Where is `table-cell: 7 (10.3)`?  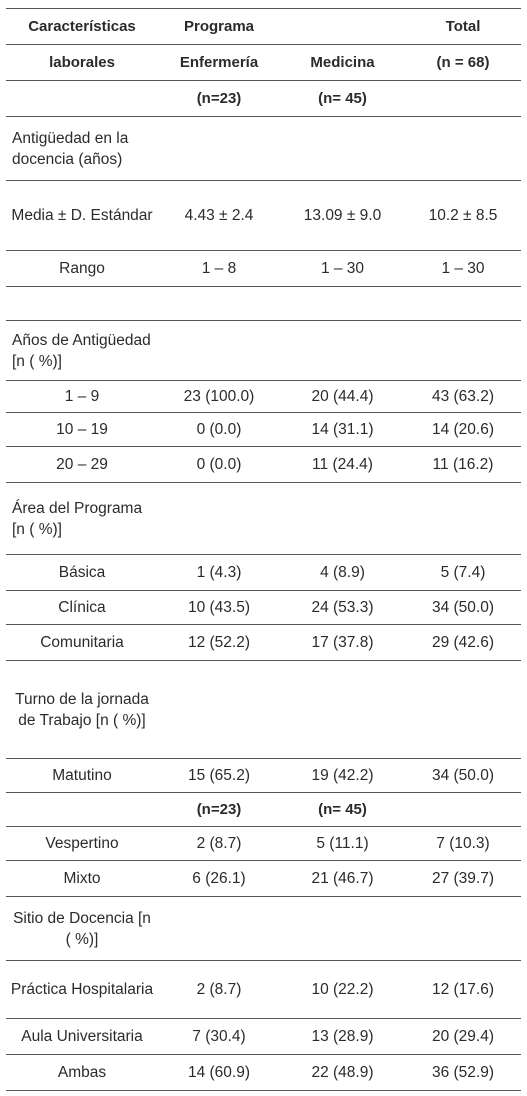 table-cell: 7 (10.3) is located at coordinates (463, 843).